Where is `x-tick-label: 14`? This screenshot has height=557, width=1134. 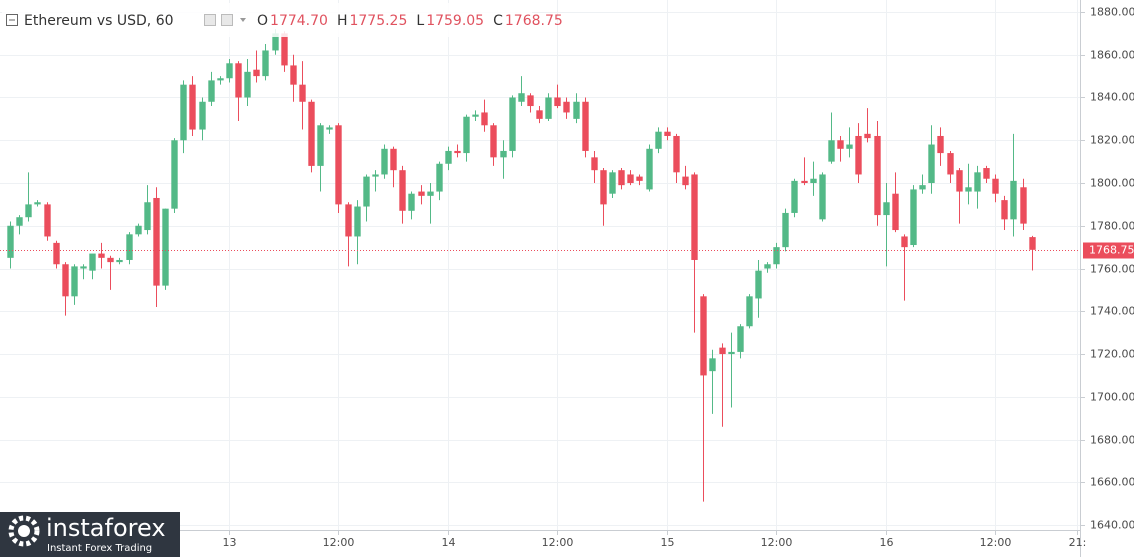 x-tick-label: 14 is located at coordinates (449, 542).